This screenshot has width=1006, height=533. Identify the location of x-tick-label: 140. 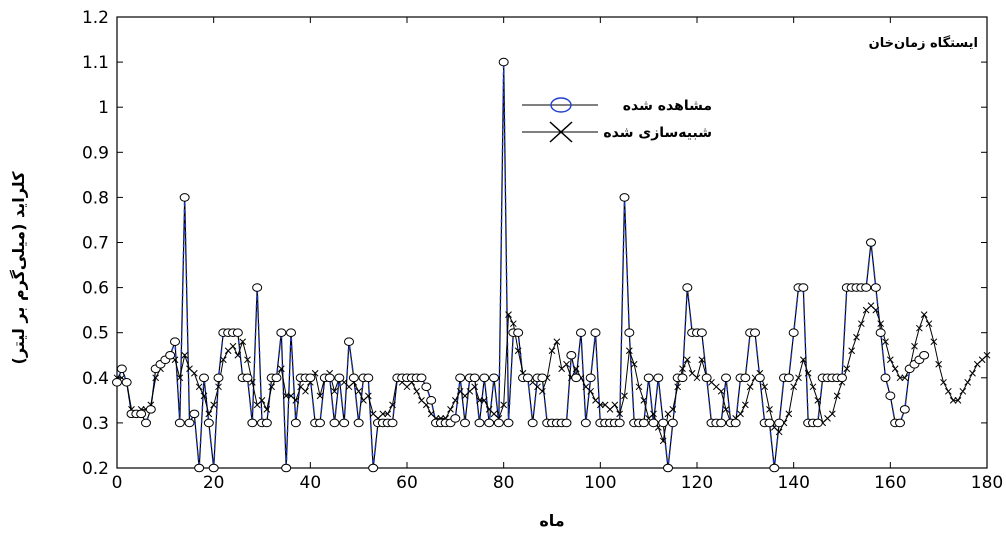
(793, 483).